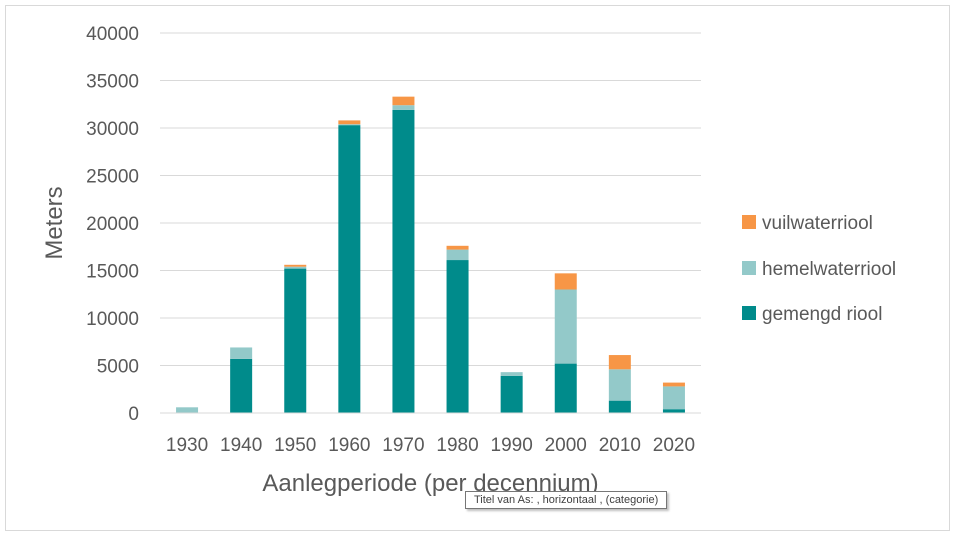 The width and height of the screenshot is (956, 537). I want to click on bar-hemelwaterriool-2020, so click(673, 398).